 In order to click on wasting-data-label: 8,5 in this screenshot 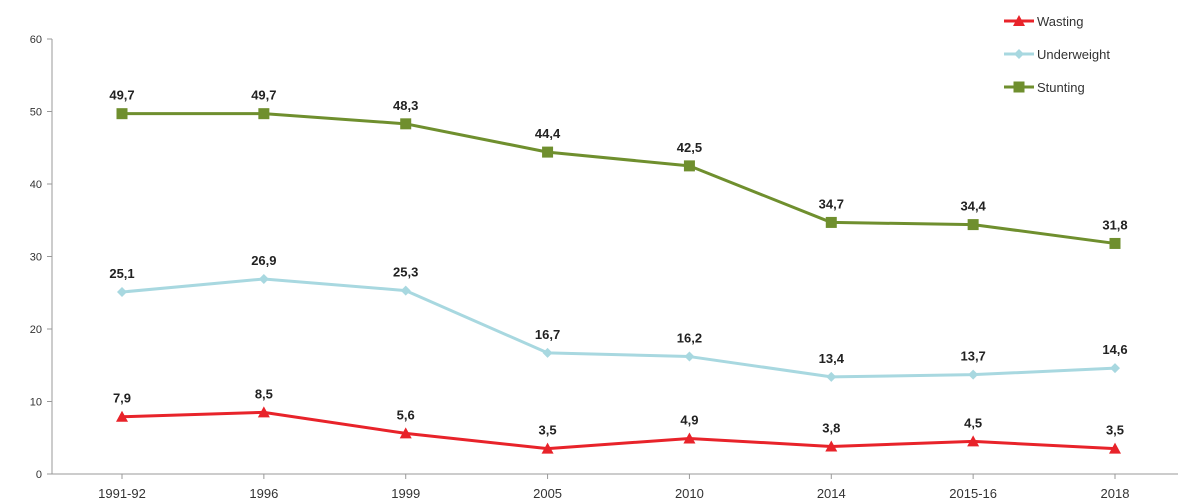, I will do `click(264, 393)`.